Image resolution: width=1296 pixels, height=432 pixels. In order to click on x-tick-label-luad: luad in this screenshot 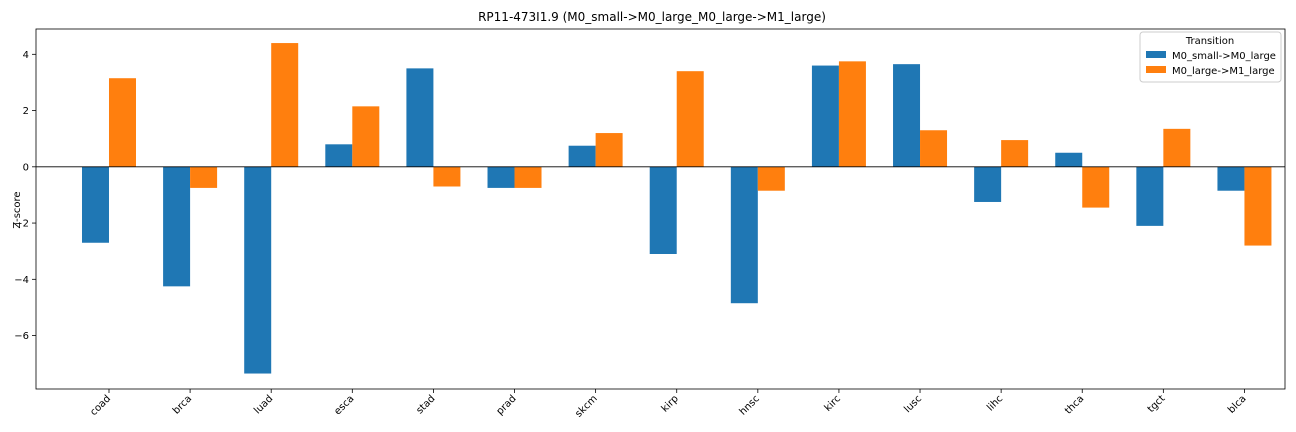, I will do `click(263, 404)`.